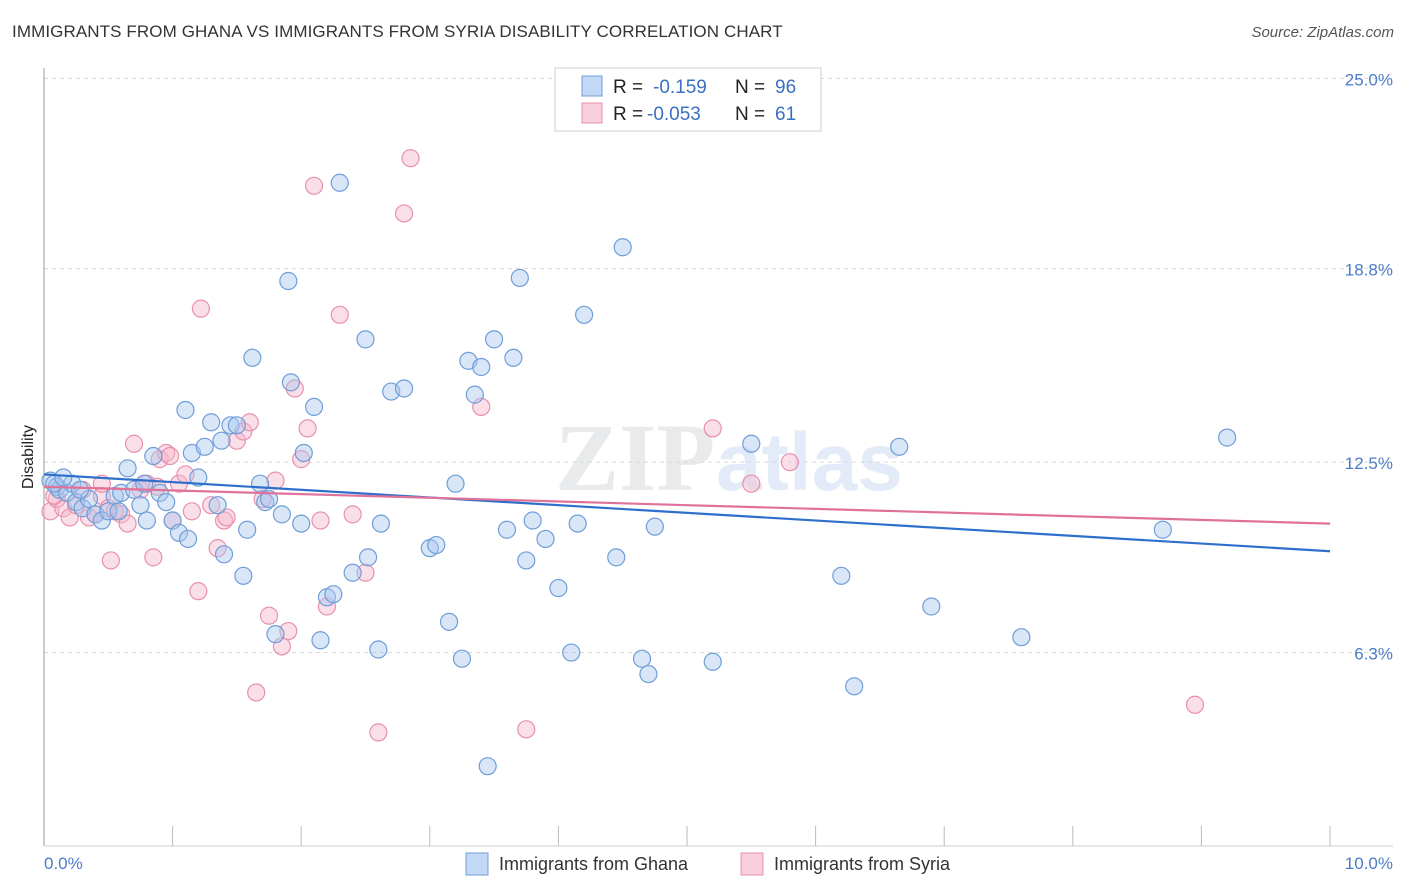 Image resolution: width=1406 pixels, height=892 pixels. I want to click on bottom-legend-swatch-ghana, so click(477, 864).